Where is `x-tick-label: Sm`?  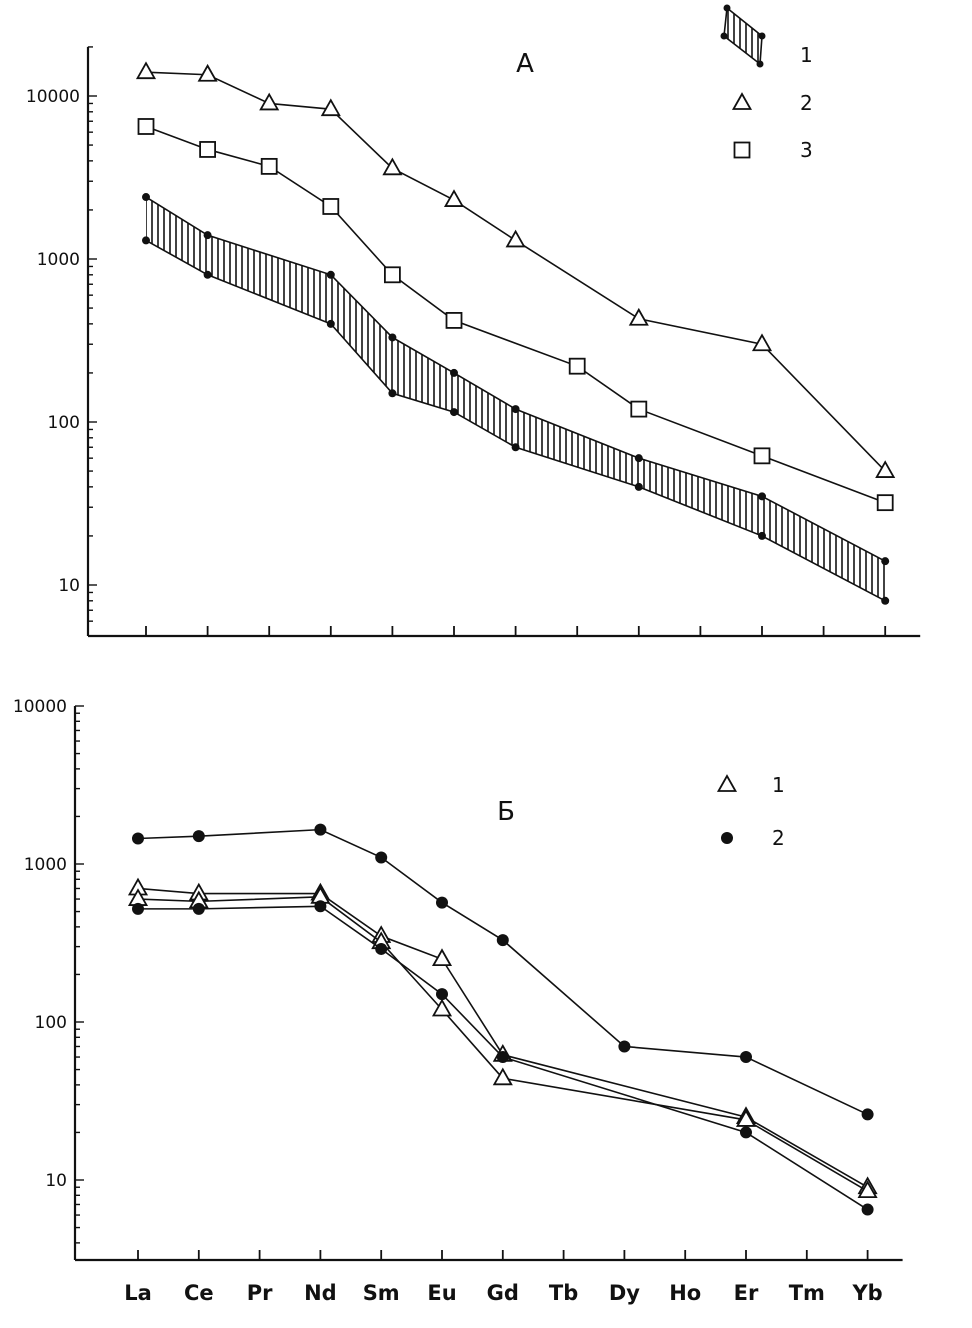 x-tick-label: Sm is located at coordinates (381, 1293).